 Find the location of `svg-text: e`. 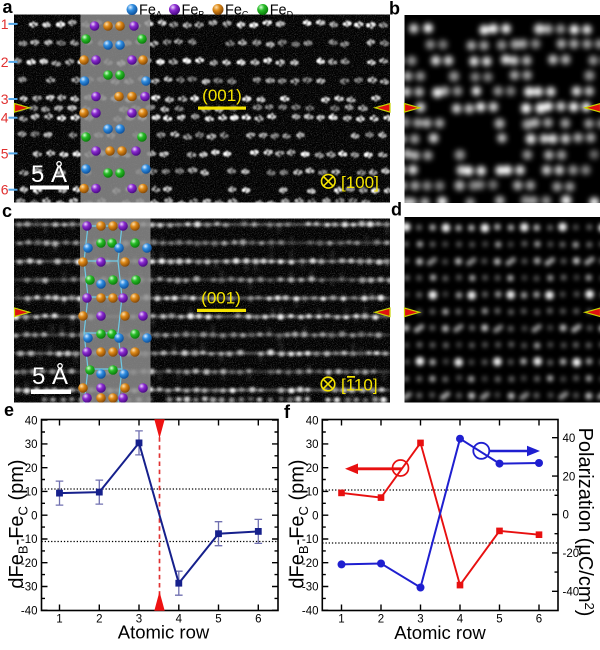

svg-text: e is located at coordinates (9, 410).